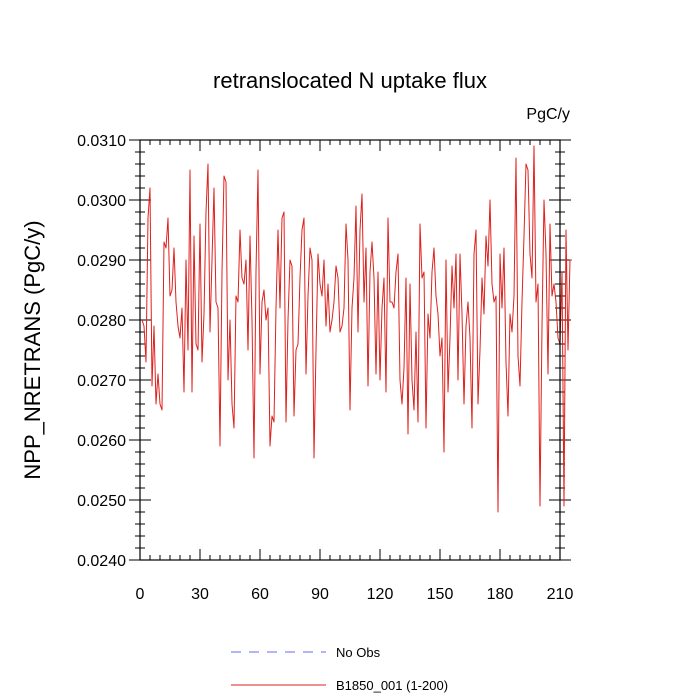 Image resolution: width=700 pixels, height=700 pixels. Describe the element at coordinates (140, 594) in the screenshot. I see `x-tick-label: 0` at that location.